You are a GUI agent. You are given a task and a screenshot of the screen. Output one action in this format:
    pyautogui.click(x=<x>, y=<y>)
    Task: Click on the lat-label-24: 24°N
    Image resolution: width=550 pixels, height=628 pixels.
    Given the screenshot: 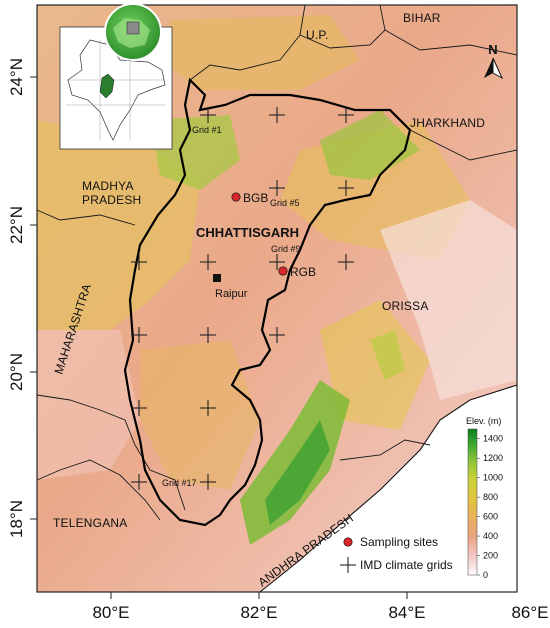 What is the action you would take?
    pyautogui.click(x=16, y=77)
    